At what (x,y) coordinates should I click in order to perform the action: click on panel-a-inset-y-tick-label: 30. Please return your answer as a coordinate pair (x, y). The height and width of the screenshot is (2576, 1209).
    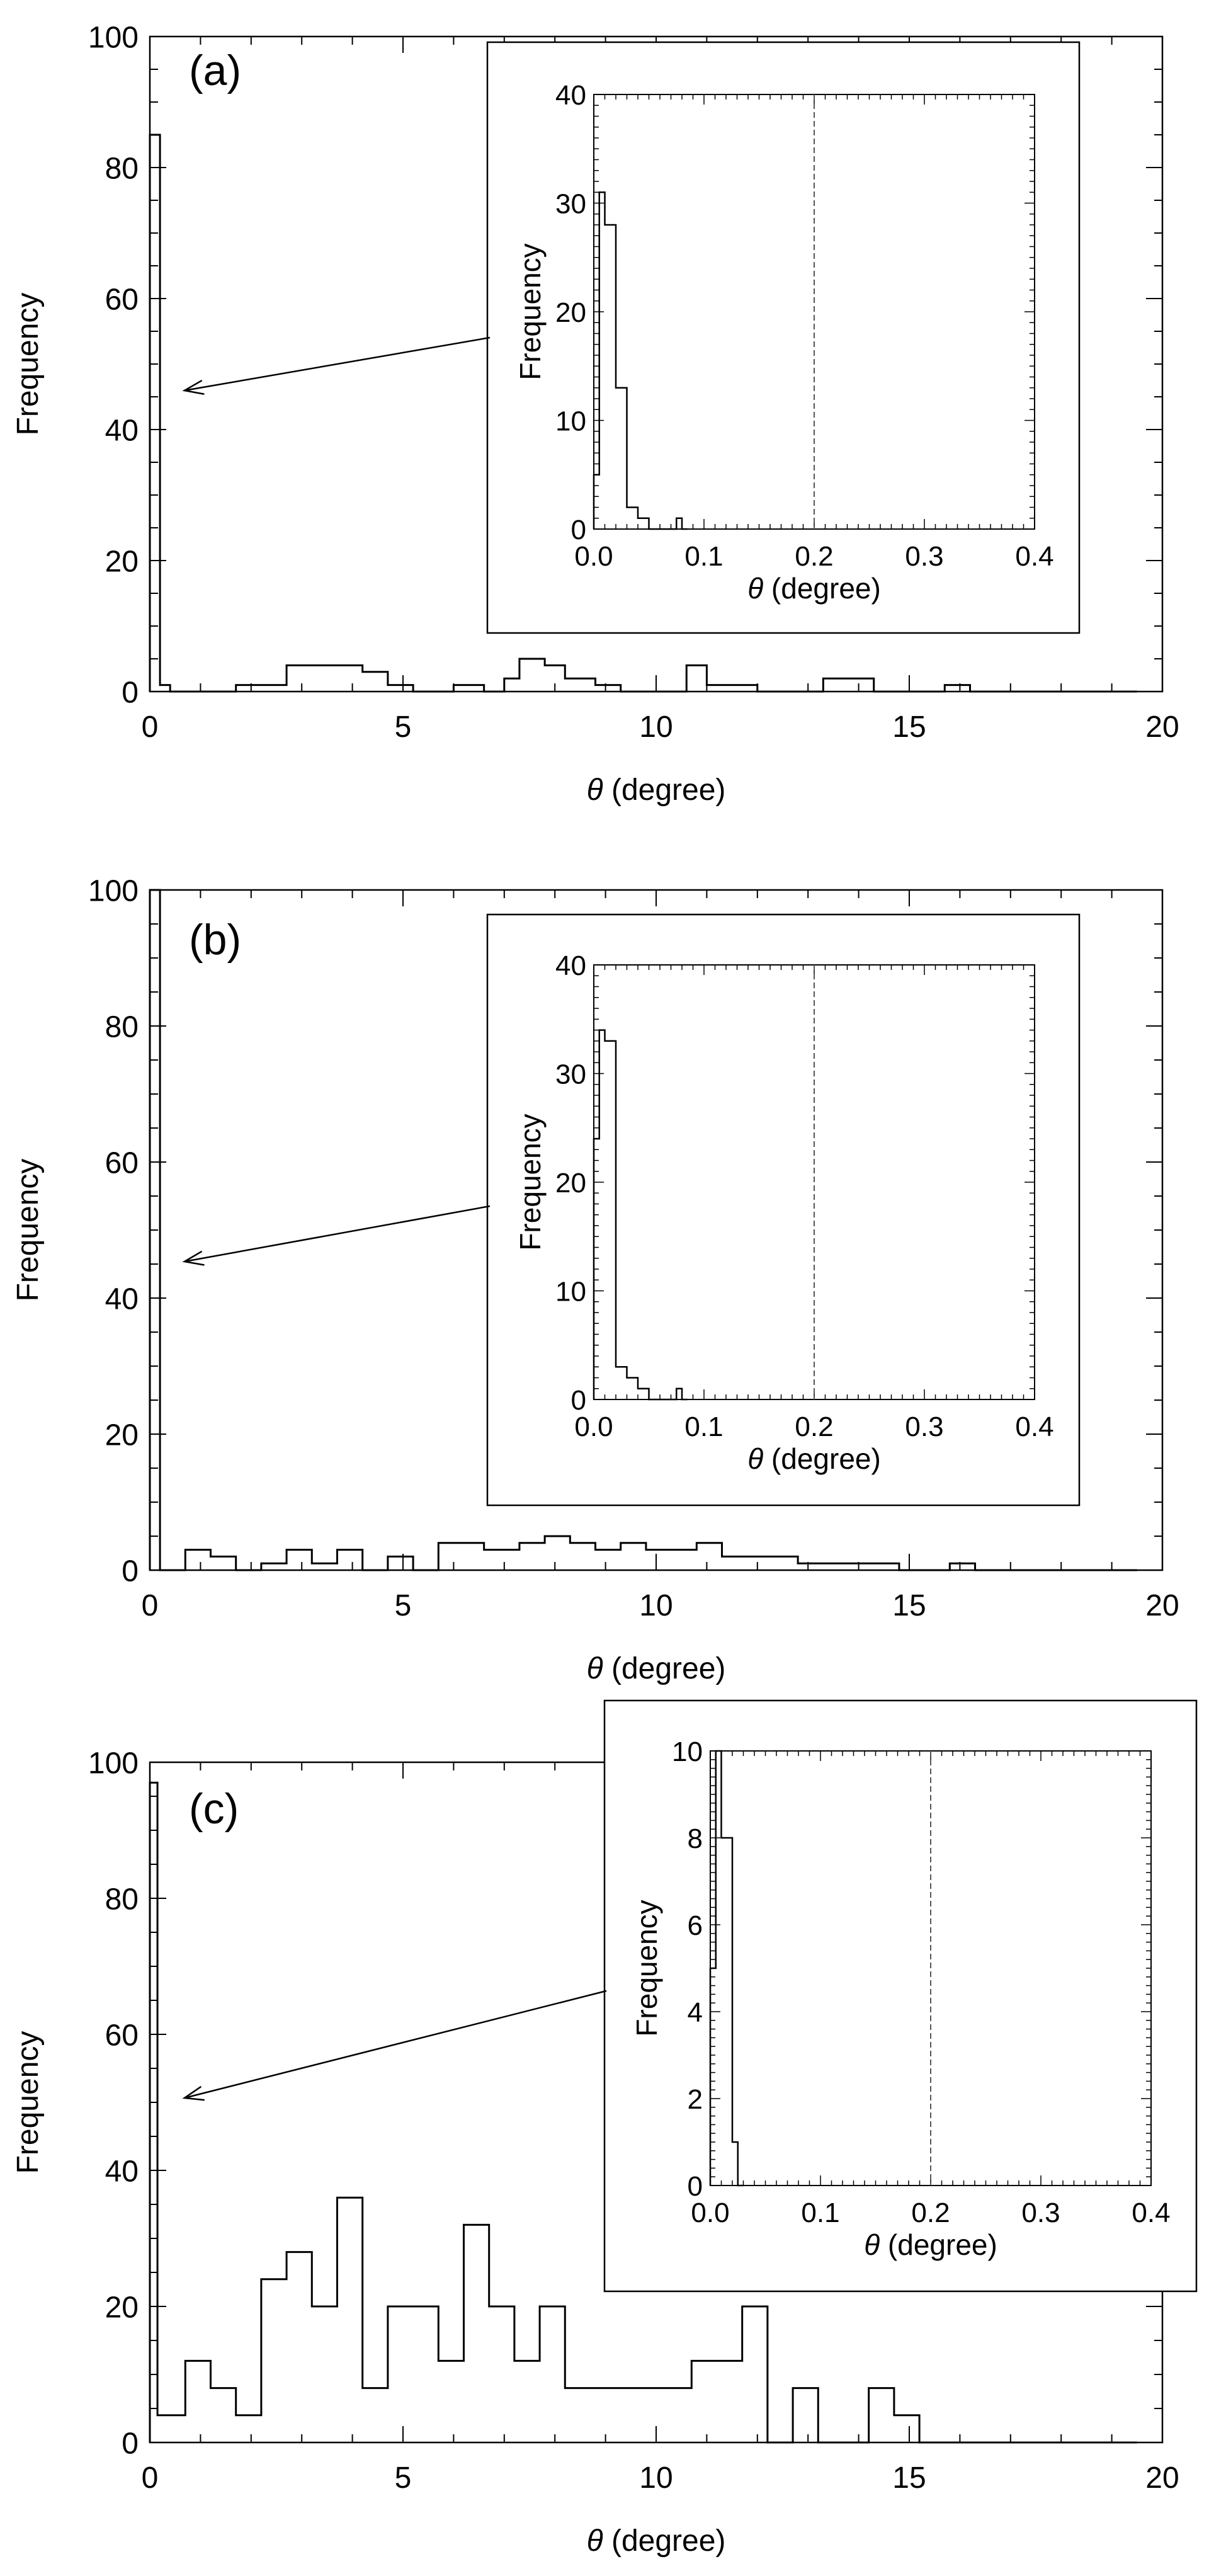
    Looking at the image, I should click on (570, 203).